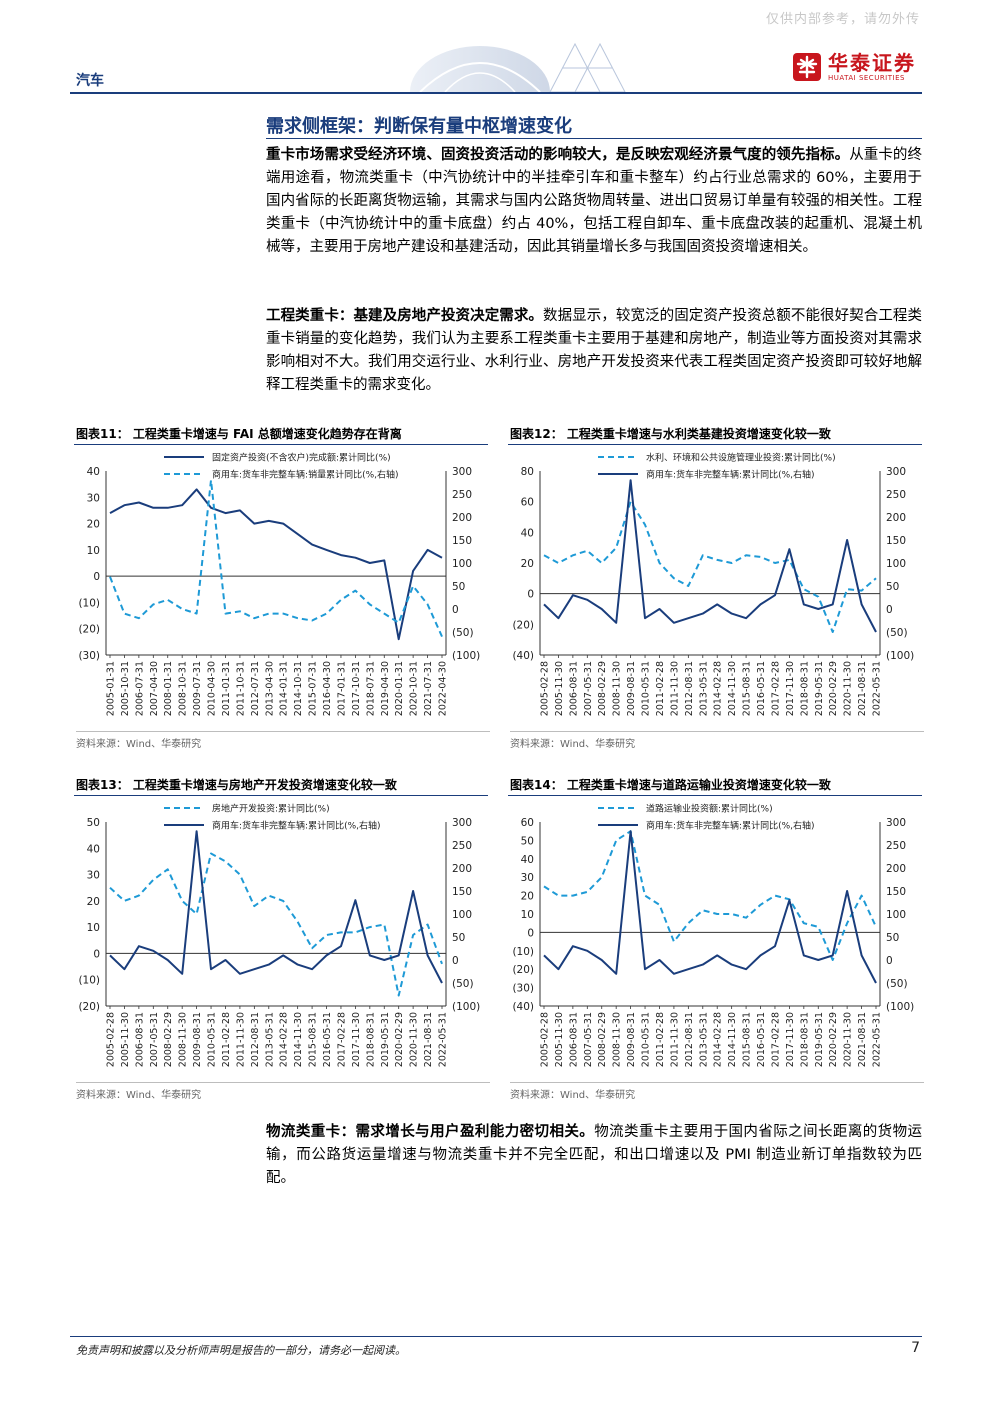  I want to click on x-tick-label: 2017-10-31, so click(356, 688).